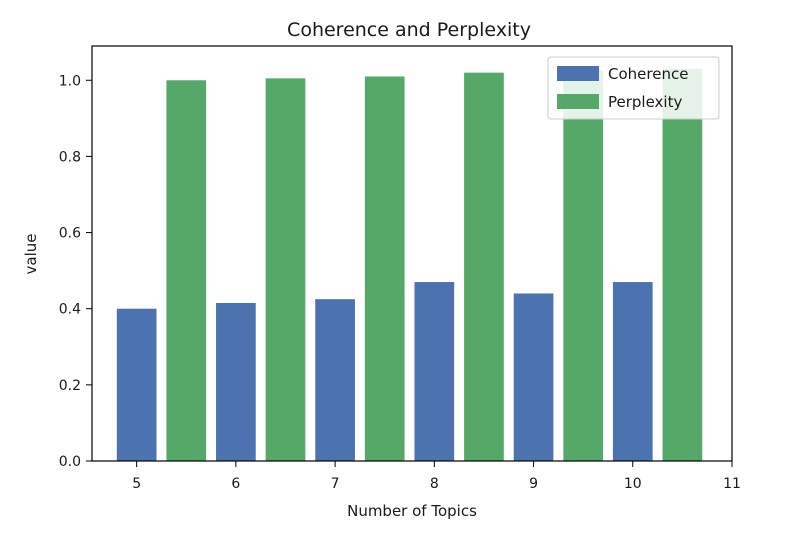 The image size is (785, 545). Describe the element at coordinates (235, 484) in the screenshot. I see `x-tick-label: 6` at that location.